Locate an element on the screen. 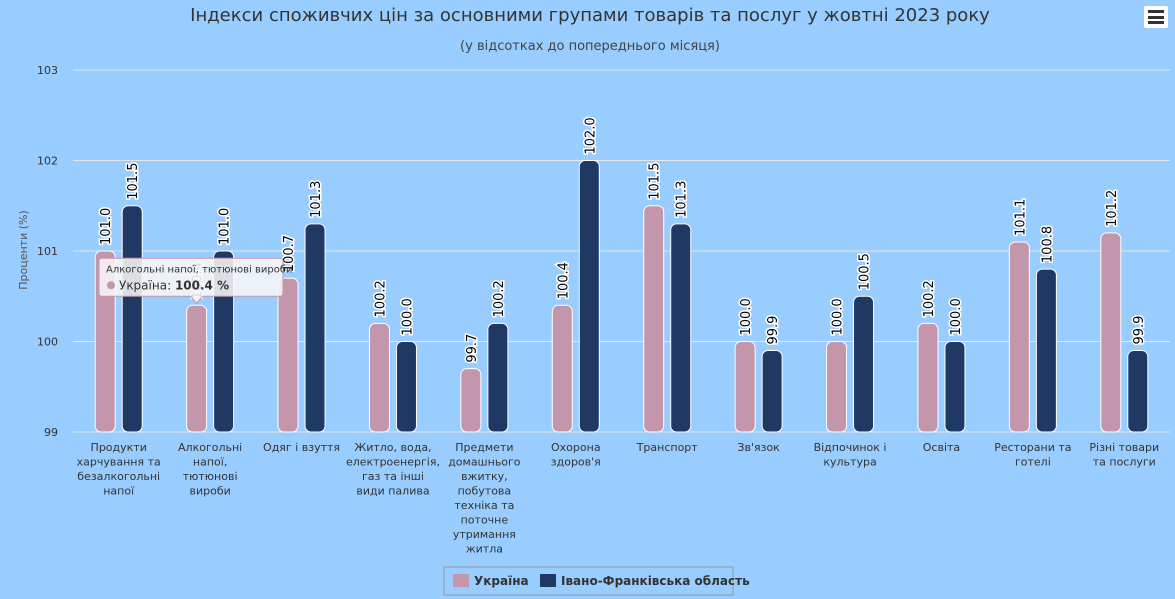  data-label: 101.1 is located at coordinates (1020, 217).